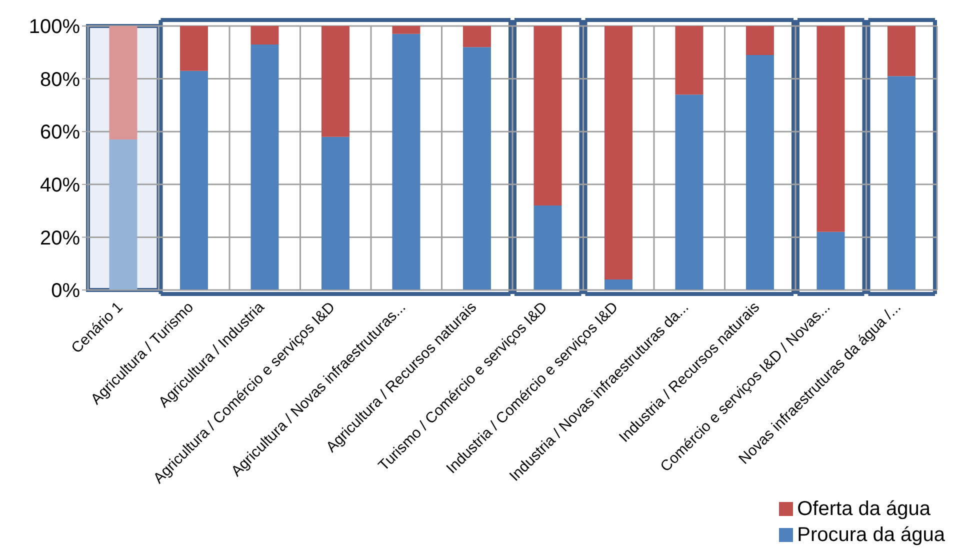 The height and width of the screenshot is (556, 953). What do you see at coordinates (65, 291) in the screenshot?
I see `y-tick-label: 0%` at bounding box center [65, 291].